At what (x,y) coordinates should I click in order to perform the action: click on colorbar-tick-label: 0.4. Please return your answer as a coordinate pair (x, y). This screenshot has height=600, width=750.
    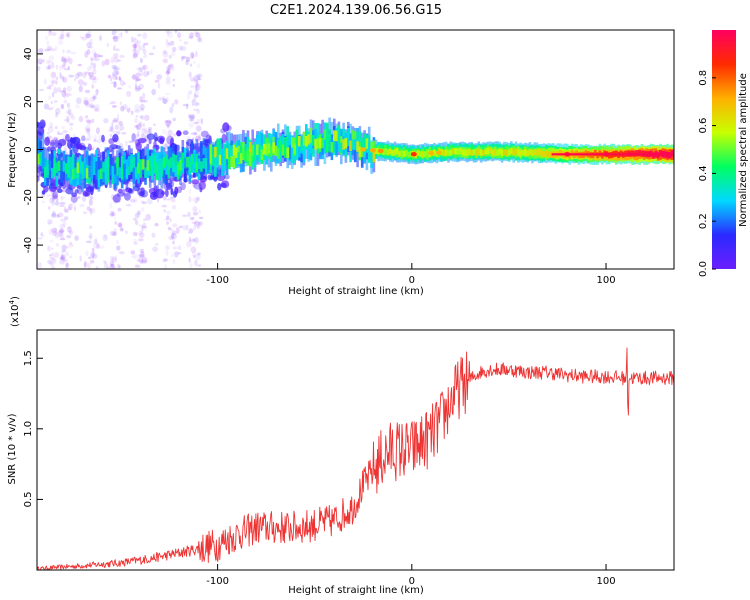
    Looking at the image, I should click on (703, 173).